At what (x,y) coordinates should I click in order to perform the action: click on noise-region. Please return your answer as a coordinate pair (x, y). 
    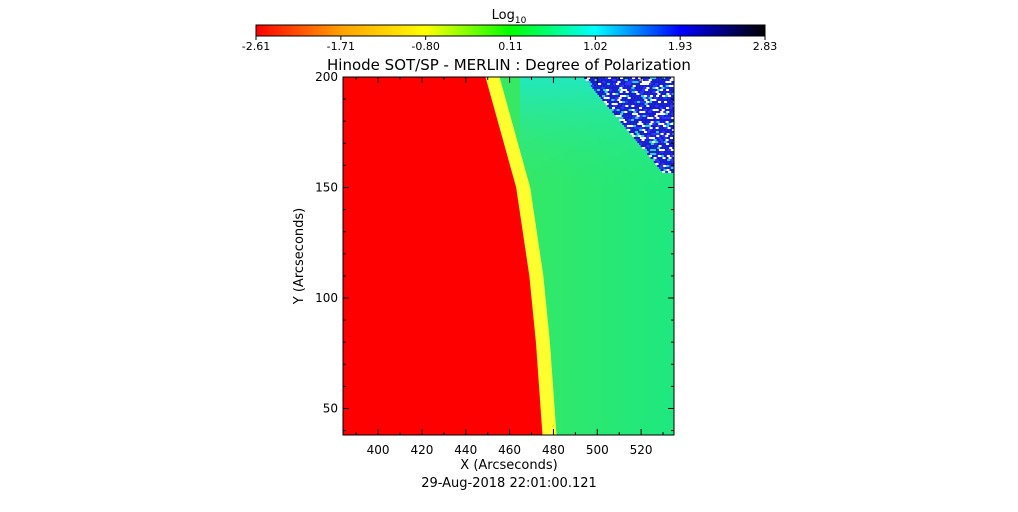
    Looking at the image, I should click on (629, 125).